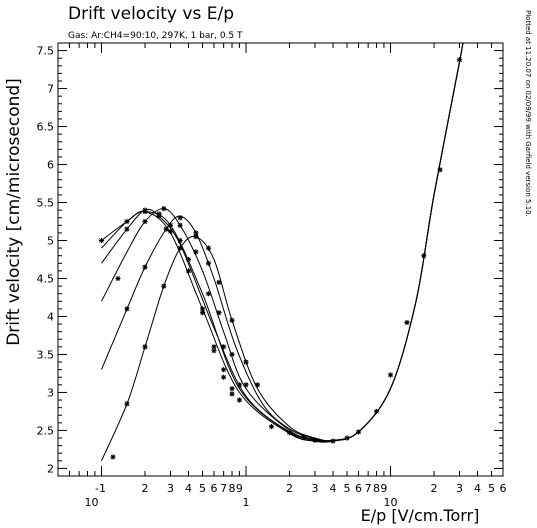  Describe the element at coordinates (151, 14) in the screenshot. I see `chart-title: Drift velocity vs E/p` at that location.